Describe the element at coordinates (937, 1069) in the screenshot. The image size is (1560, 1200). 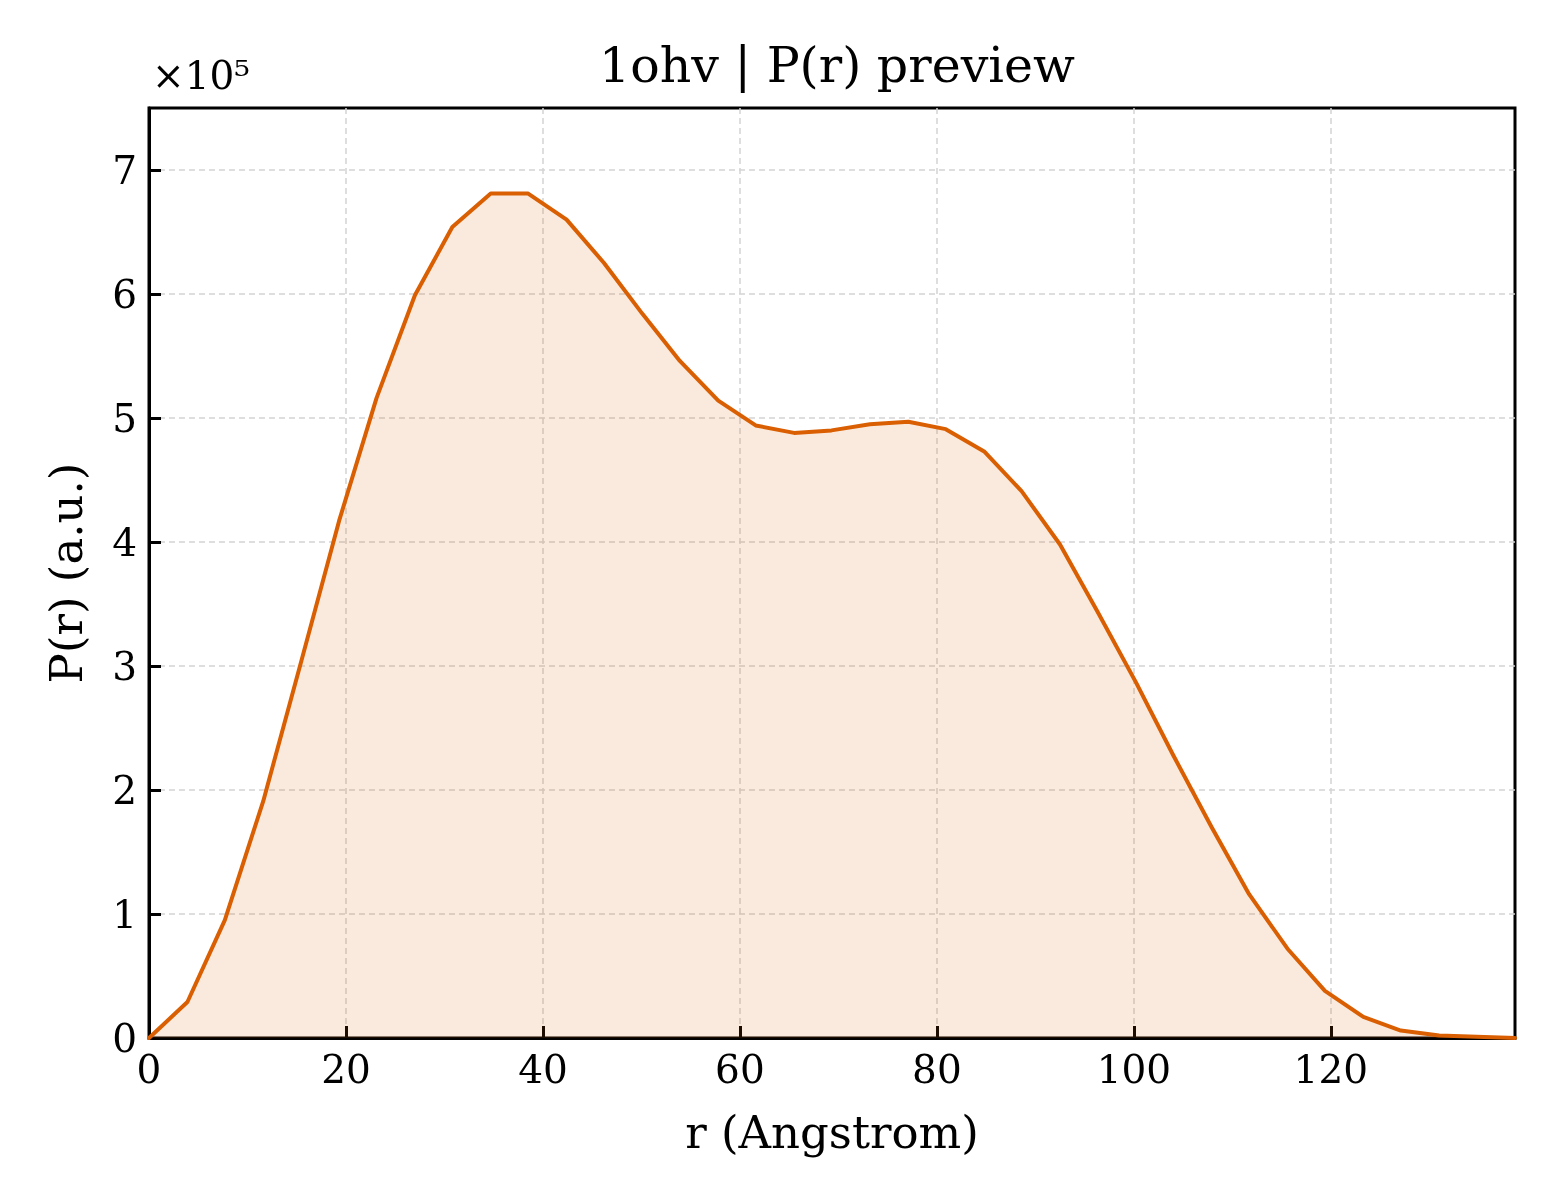
I see `x-tick-label: 80` at that location.